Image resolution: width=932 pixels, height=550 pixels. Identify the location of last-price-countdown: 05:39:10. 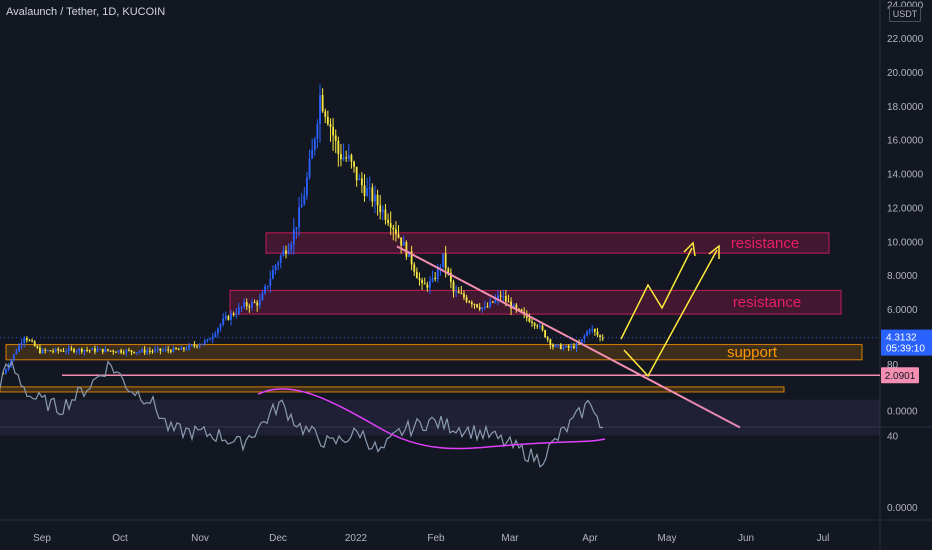
(905, 349).